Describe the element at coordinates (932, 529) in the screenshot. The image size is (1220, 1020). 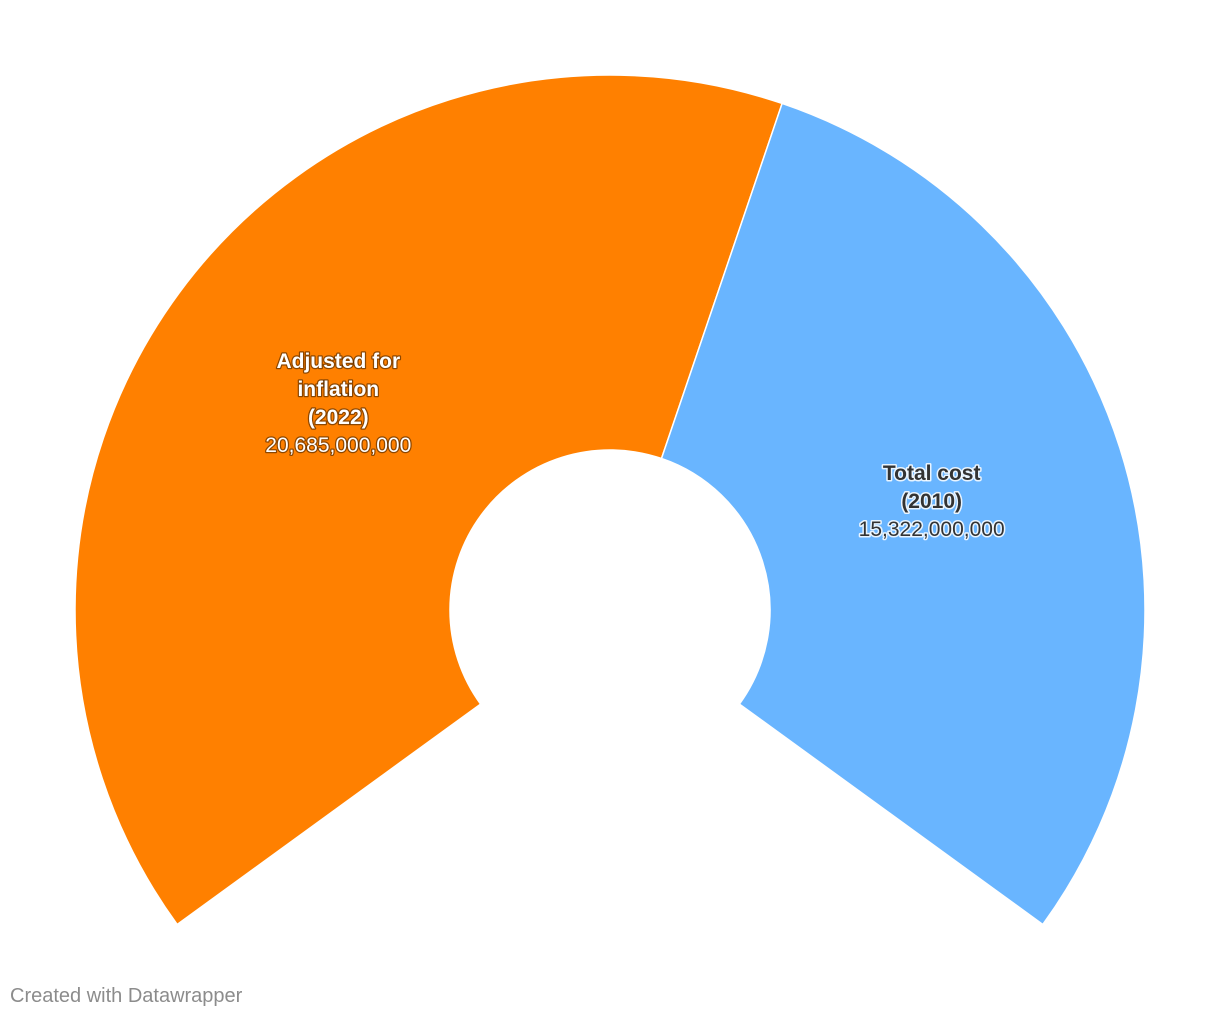
I see `slice-value-label: 15,322,000,000` at that location.